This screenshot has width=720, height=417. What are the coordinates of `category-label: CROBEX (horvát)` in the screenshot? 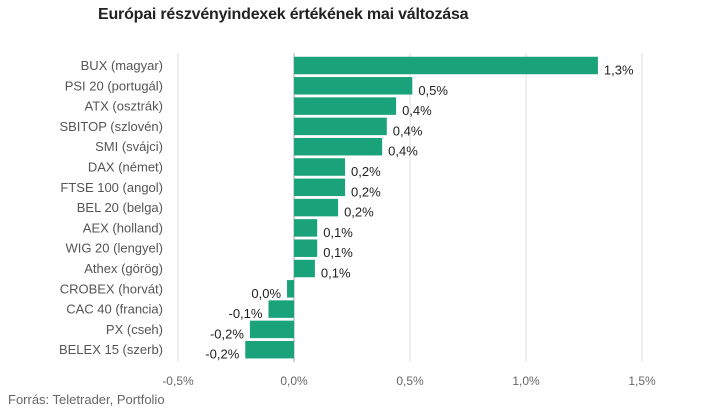 It's located at (111, 288).